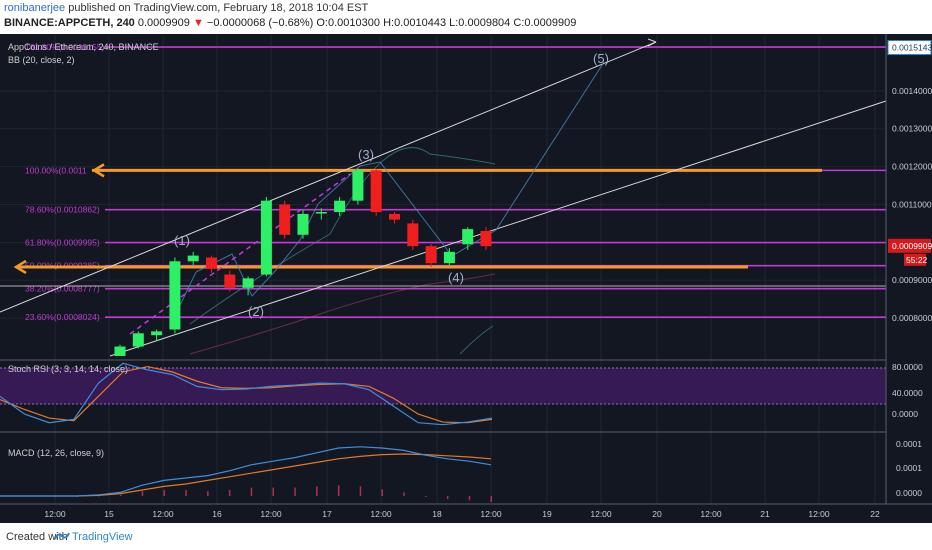  I want to click on macd-signal-line, so click(246, 475).